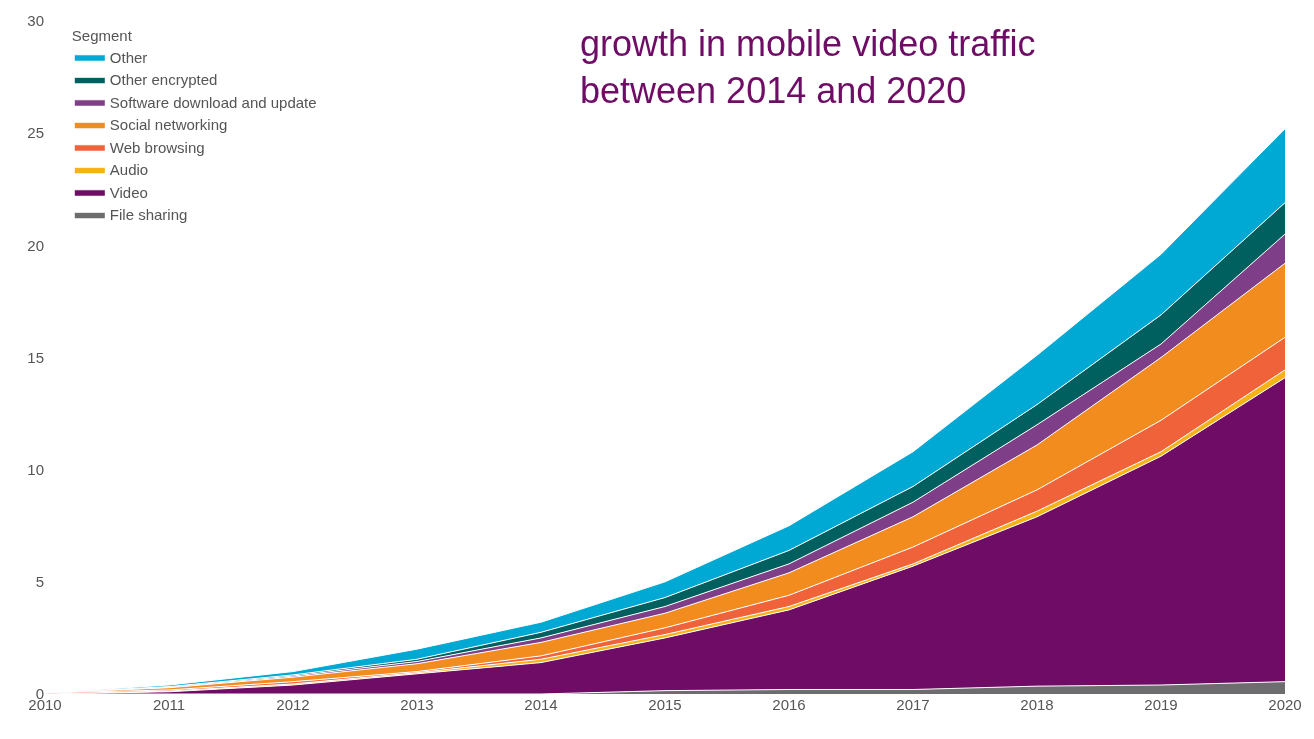 The width and height of the screenshot is (1314, 739). I want to click on y-tick-label: 25, so click(35, 133).